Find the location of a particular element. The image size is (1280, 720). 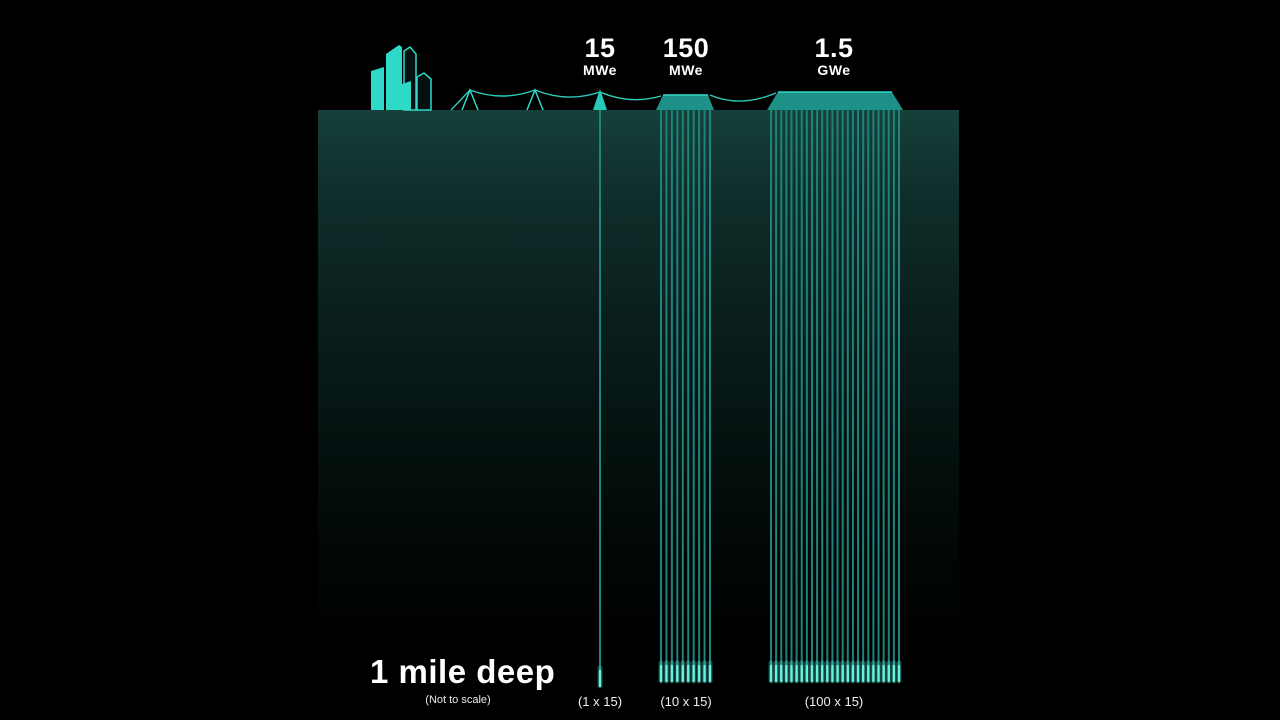

wellhead-triangle-icon is located at coordinates (600, 99).